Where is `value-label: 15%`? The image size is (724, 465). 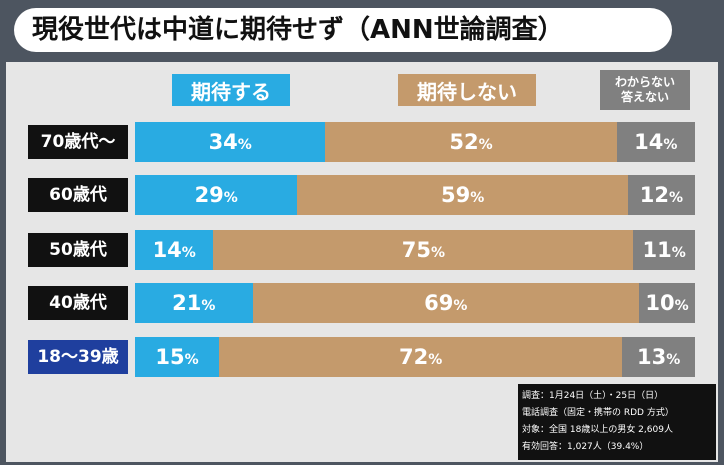 value-label: 15% is located at coordinates (177, 357).